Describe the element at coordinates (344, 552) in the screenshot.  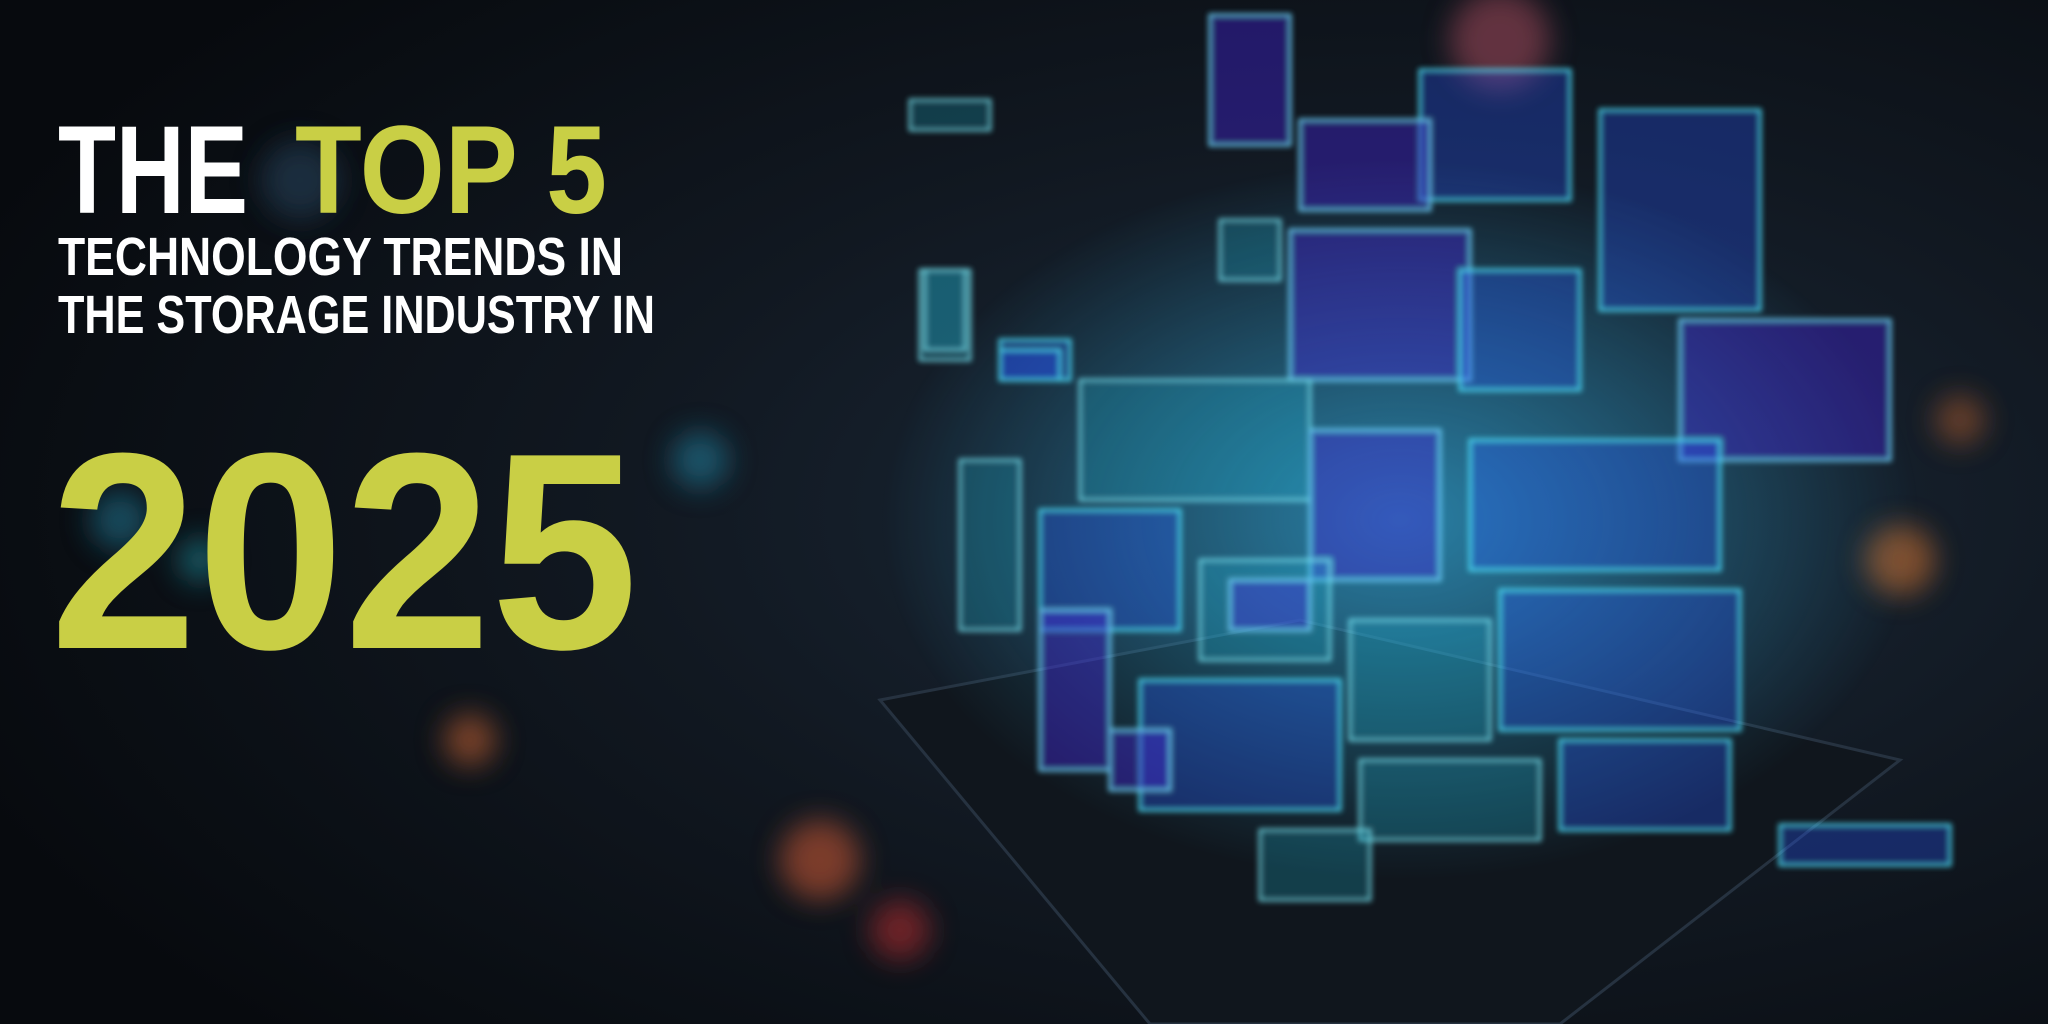
I see `headline-year: 2025` at that location.